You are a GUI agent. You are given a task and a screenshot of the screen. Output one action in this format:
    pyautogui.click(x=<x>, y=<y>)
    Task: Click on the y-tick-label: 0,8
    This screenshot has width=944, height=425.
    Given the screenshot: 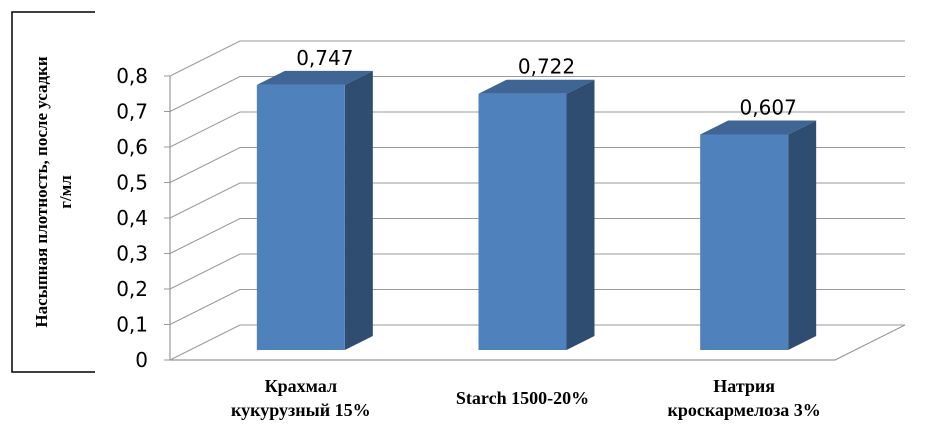 What is the action you would take?
    pyautogui.click(x=132, y=76)
    